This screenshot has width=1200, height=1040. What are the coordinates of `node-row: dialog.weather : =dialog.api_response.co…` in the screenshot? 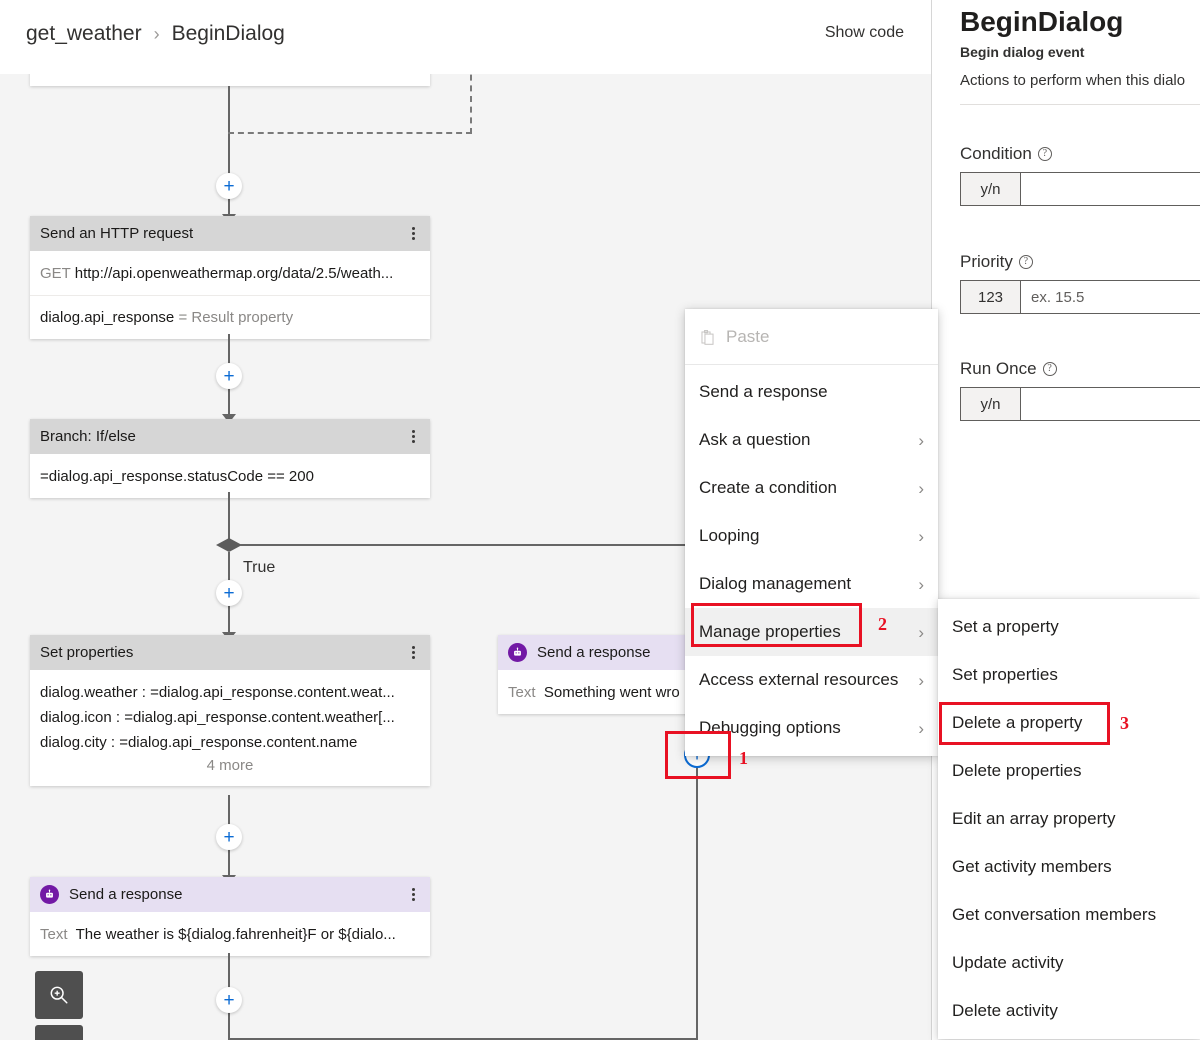 It's located at (217, 692).